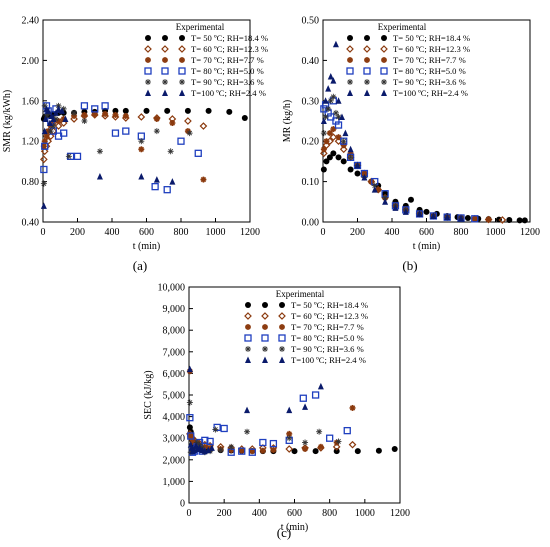  Describe the element at coordinates (429, 71) in the screenshot. I see `legend-entry: T= 80 ºC; RH=5.0 %` at that location.